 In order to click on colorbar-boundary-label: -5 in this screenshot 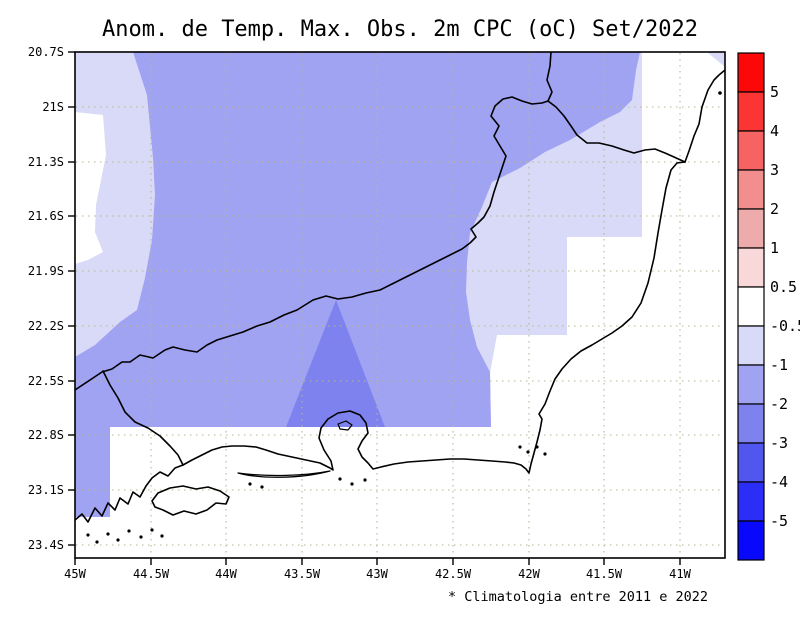, I will do `click(779, 521)`.